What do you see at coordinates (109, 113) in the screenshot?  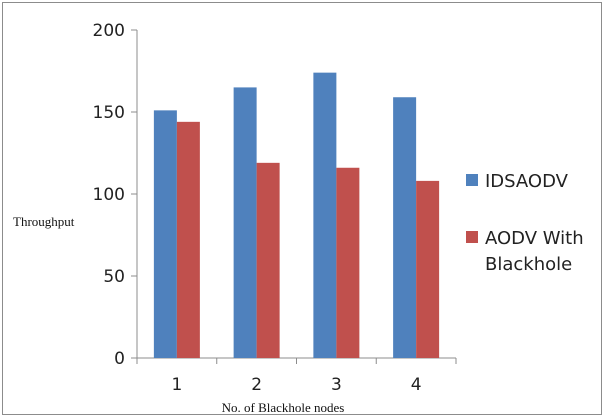 I see `y-tick-label: 150` at bounding box center [109, 113].